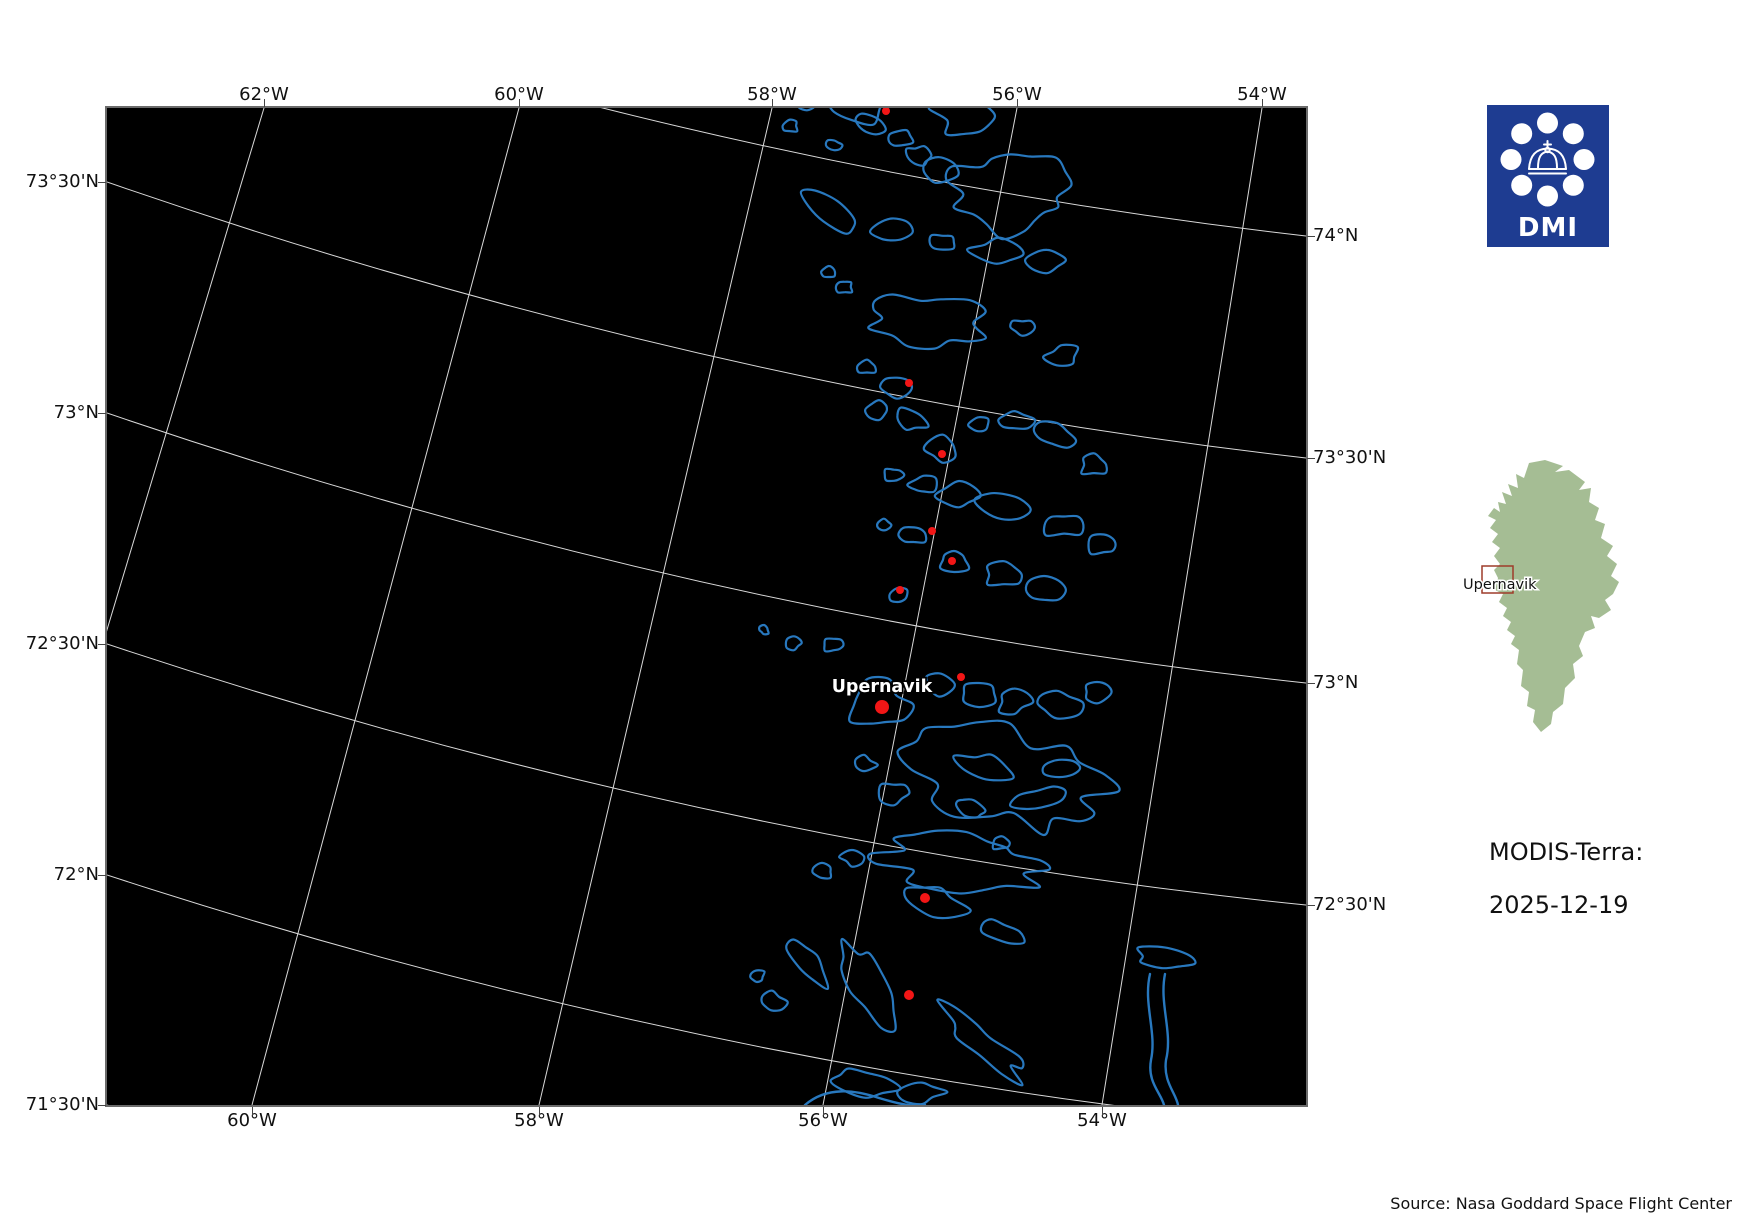  Describe the element at coordinates (264, 94) in the screenshot. I see `axis-label-top-62w: 62°W` at that location.